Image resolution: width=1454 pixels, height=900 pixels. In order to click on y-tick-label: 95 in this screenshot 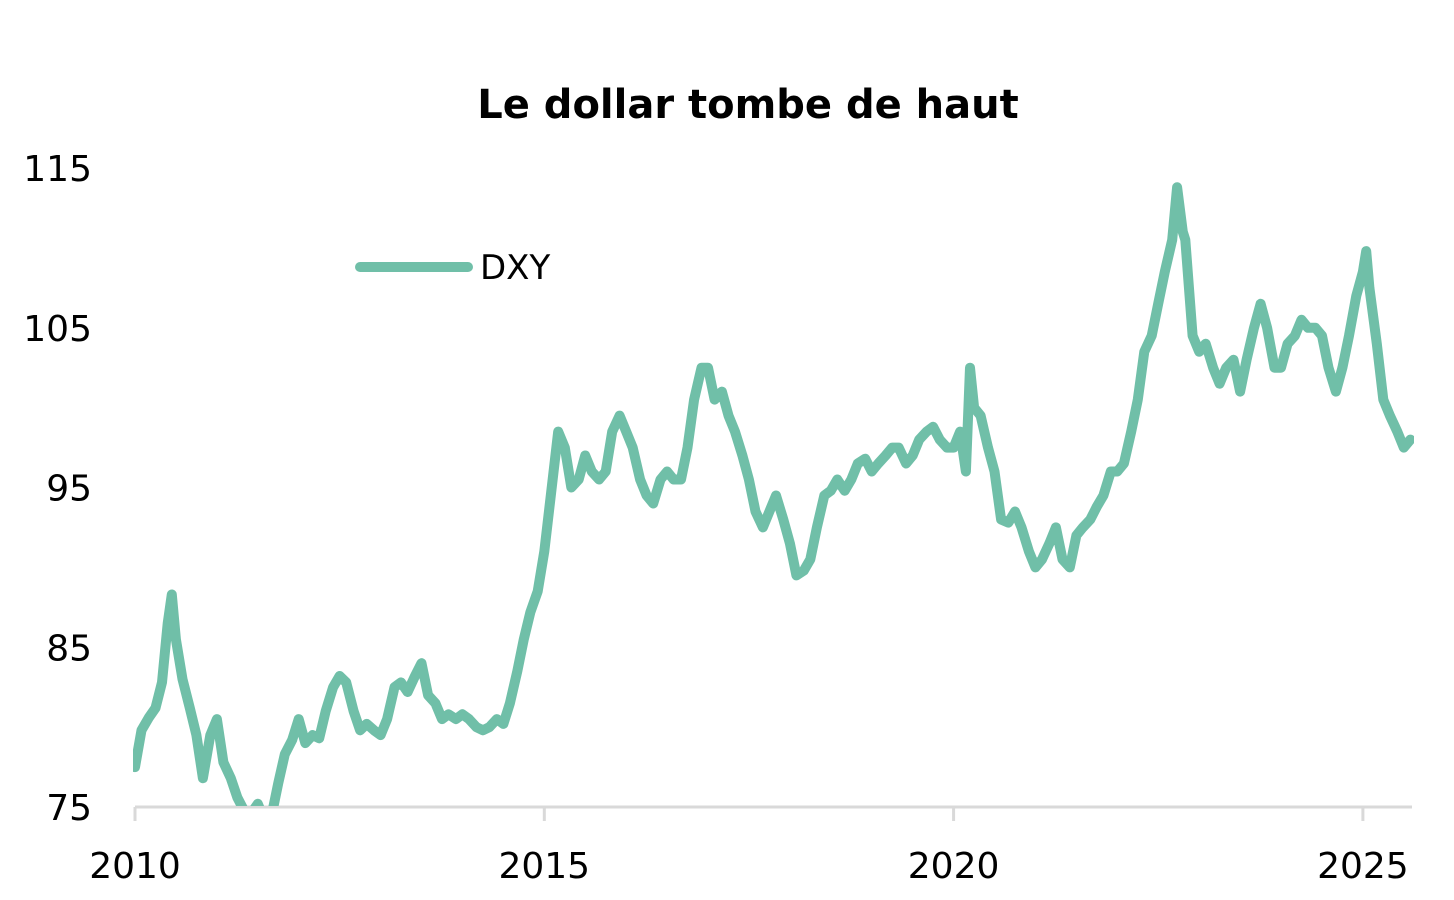, I will do `click(69, 489)`.